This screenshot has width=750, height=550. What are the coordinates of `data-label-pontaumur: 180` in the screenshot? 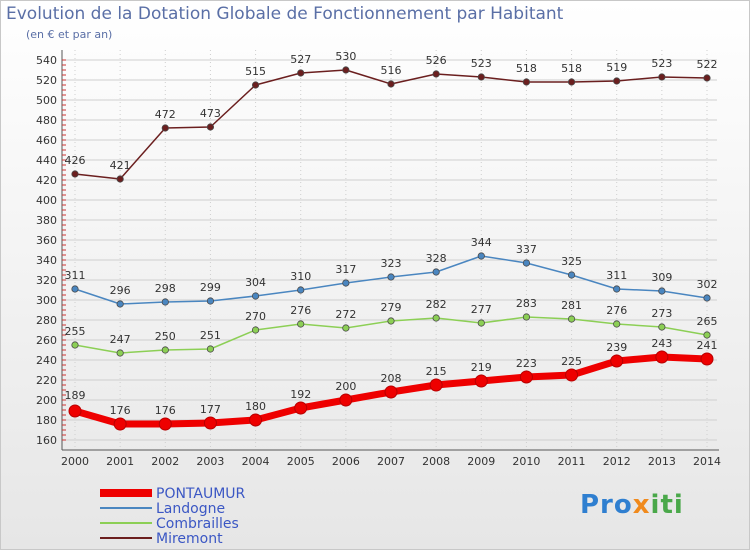 It's located at (255, 406).